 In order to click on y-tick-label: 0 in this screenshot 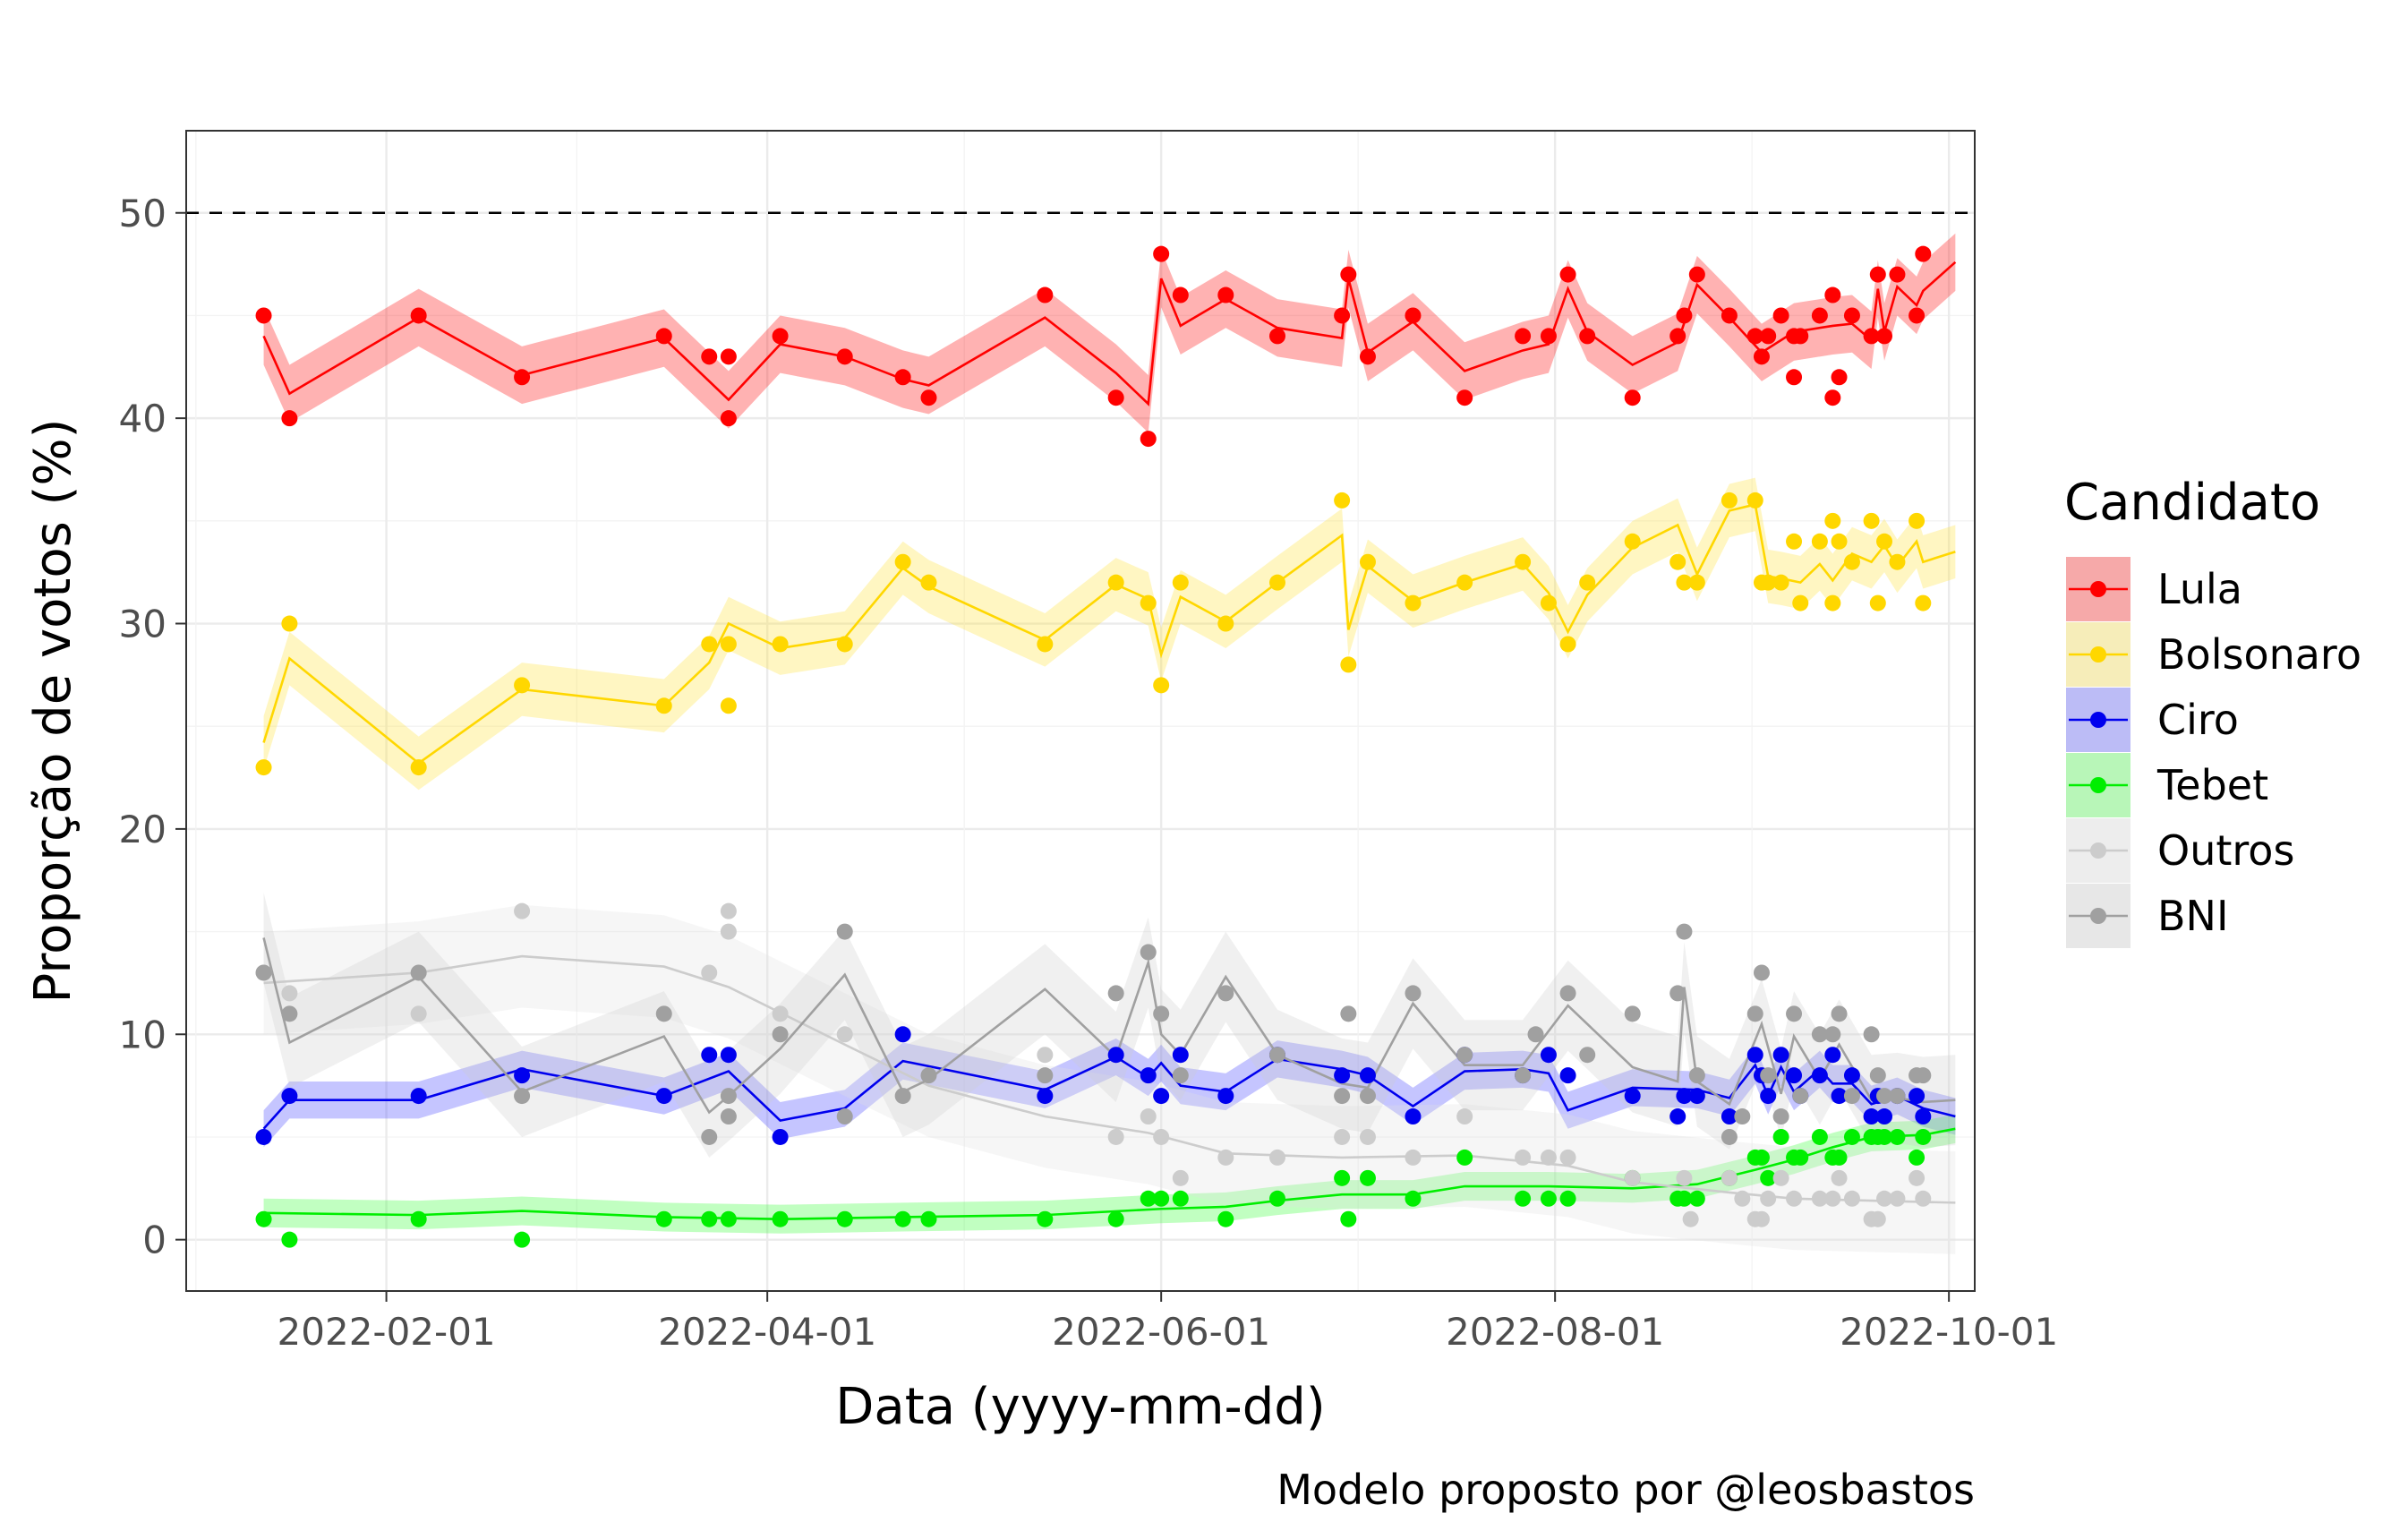, I will do `click(154, 1240)`.